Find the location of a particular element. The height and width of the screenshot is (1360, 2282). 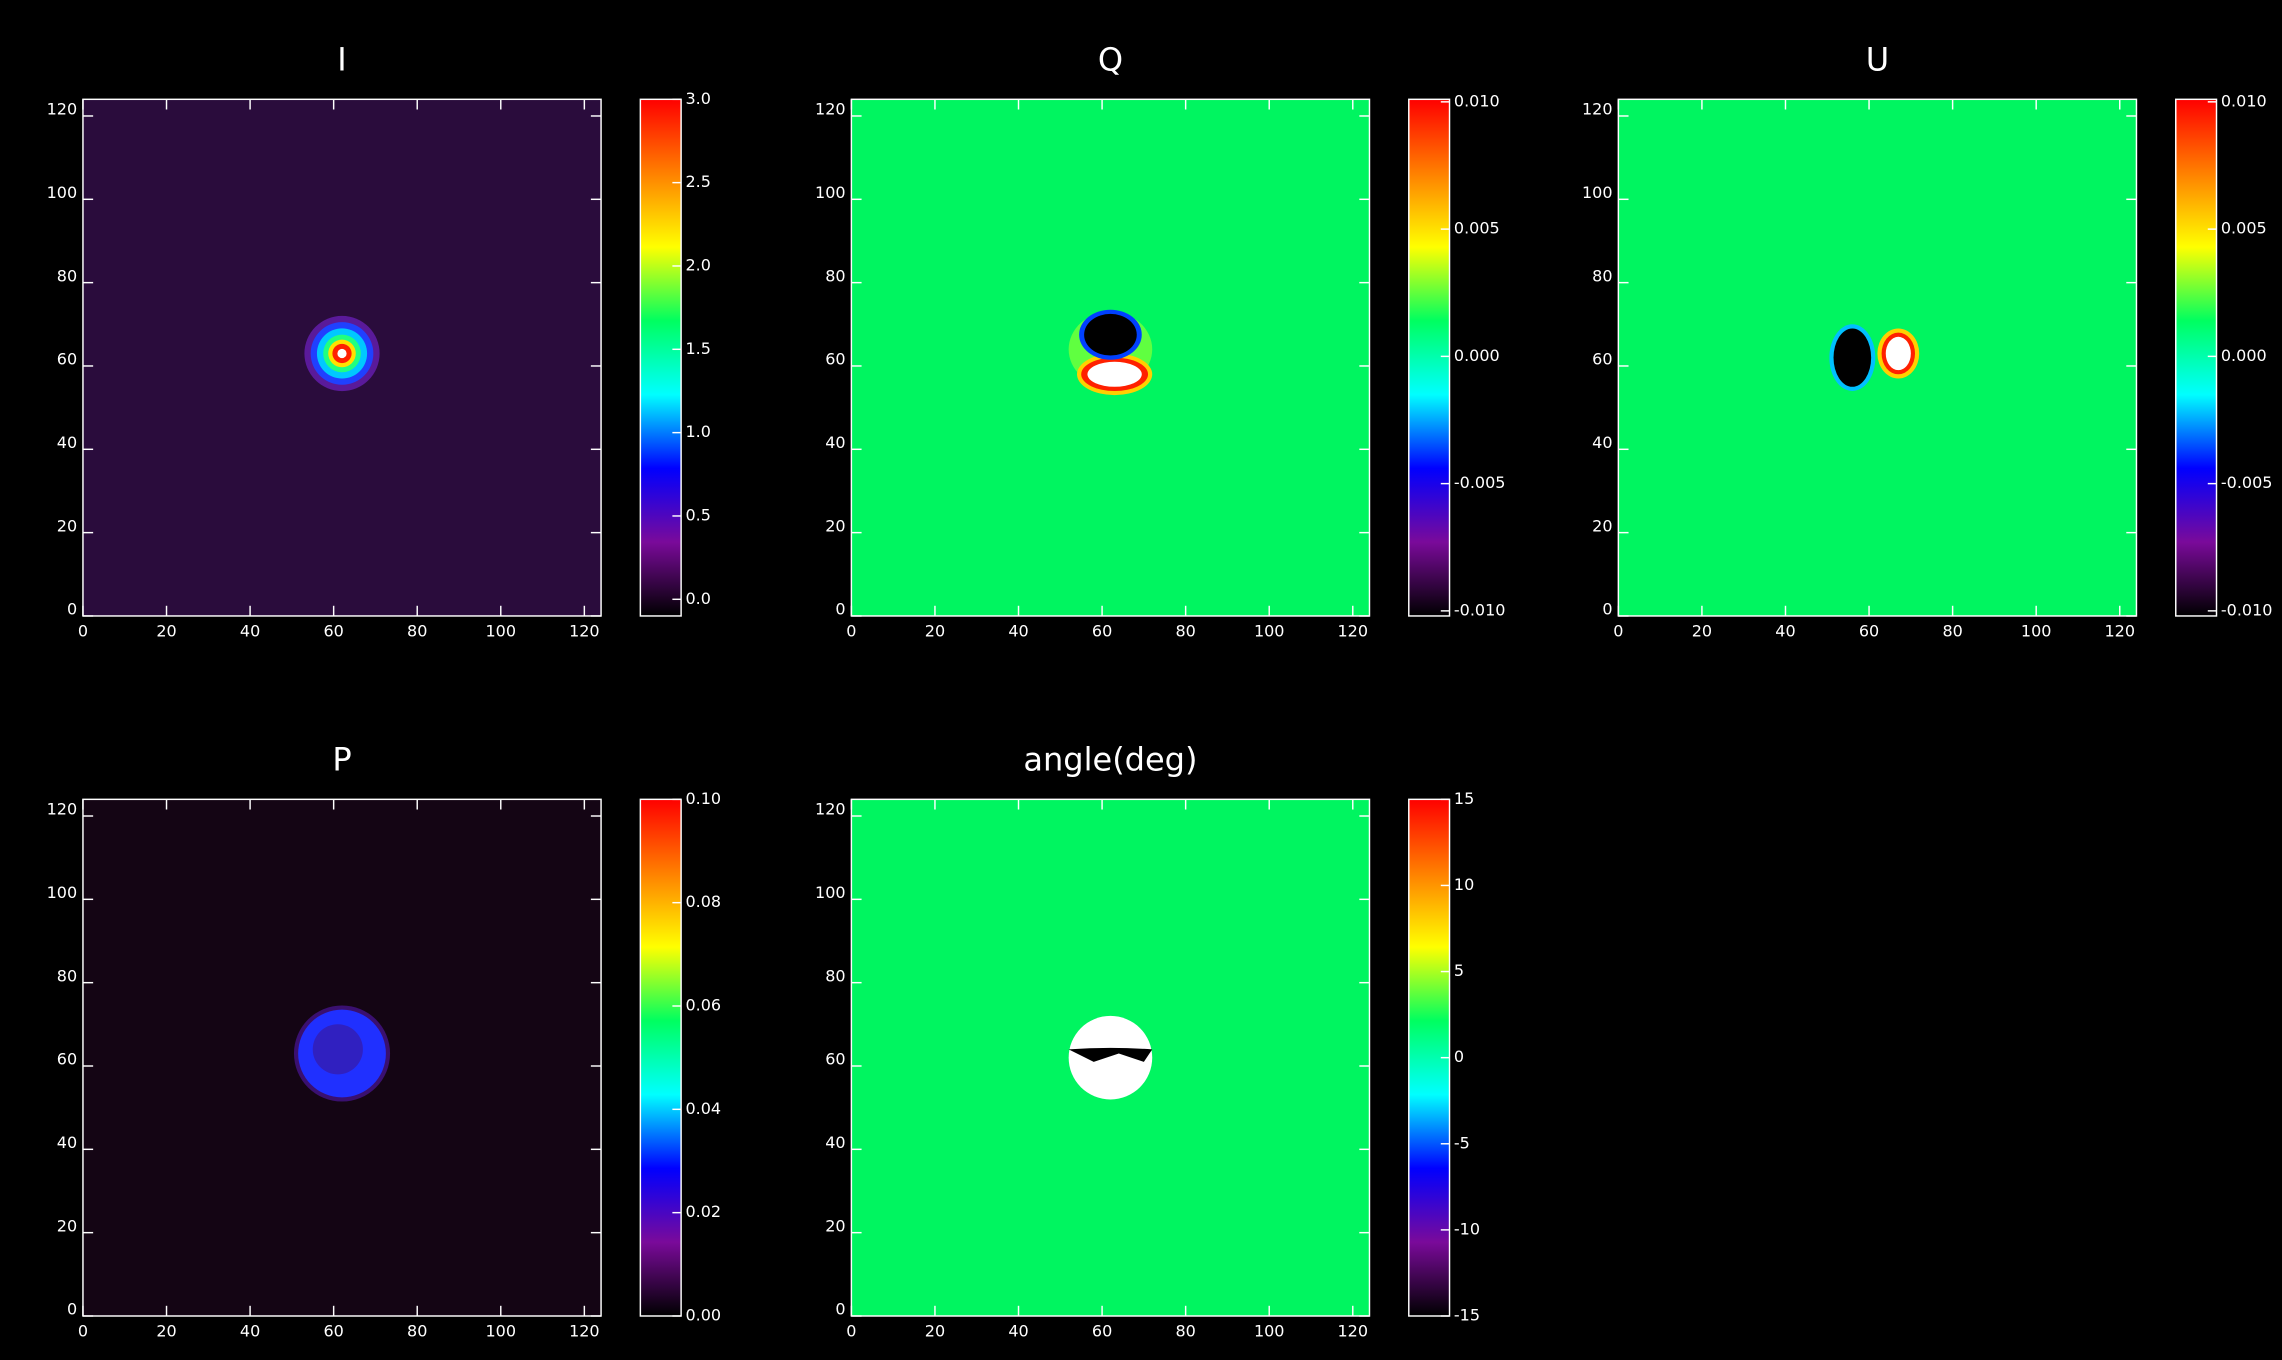

colorbar-tick-label: 0.5 is located at coordinates (697, 514).